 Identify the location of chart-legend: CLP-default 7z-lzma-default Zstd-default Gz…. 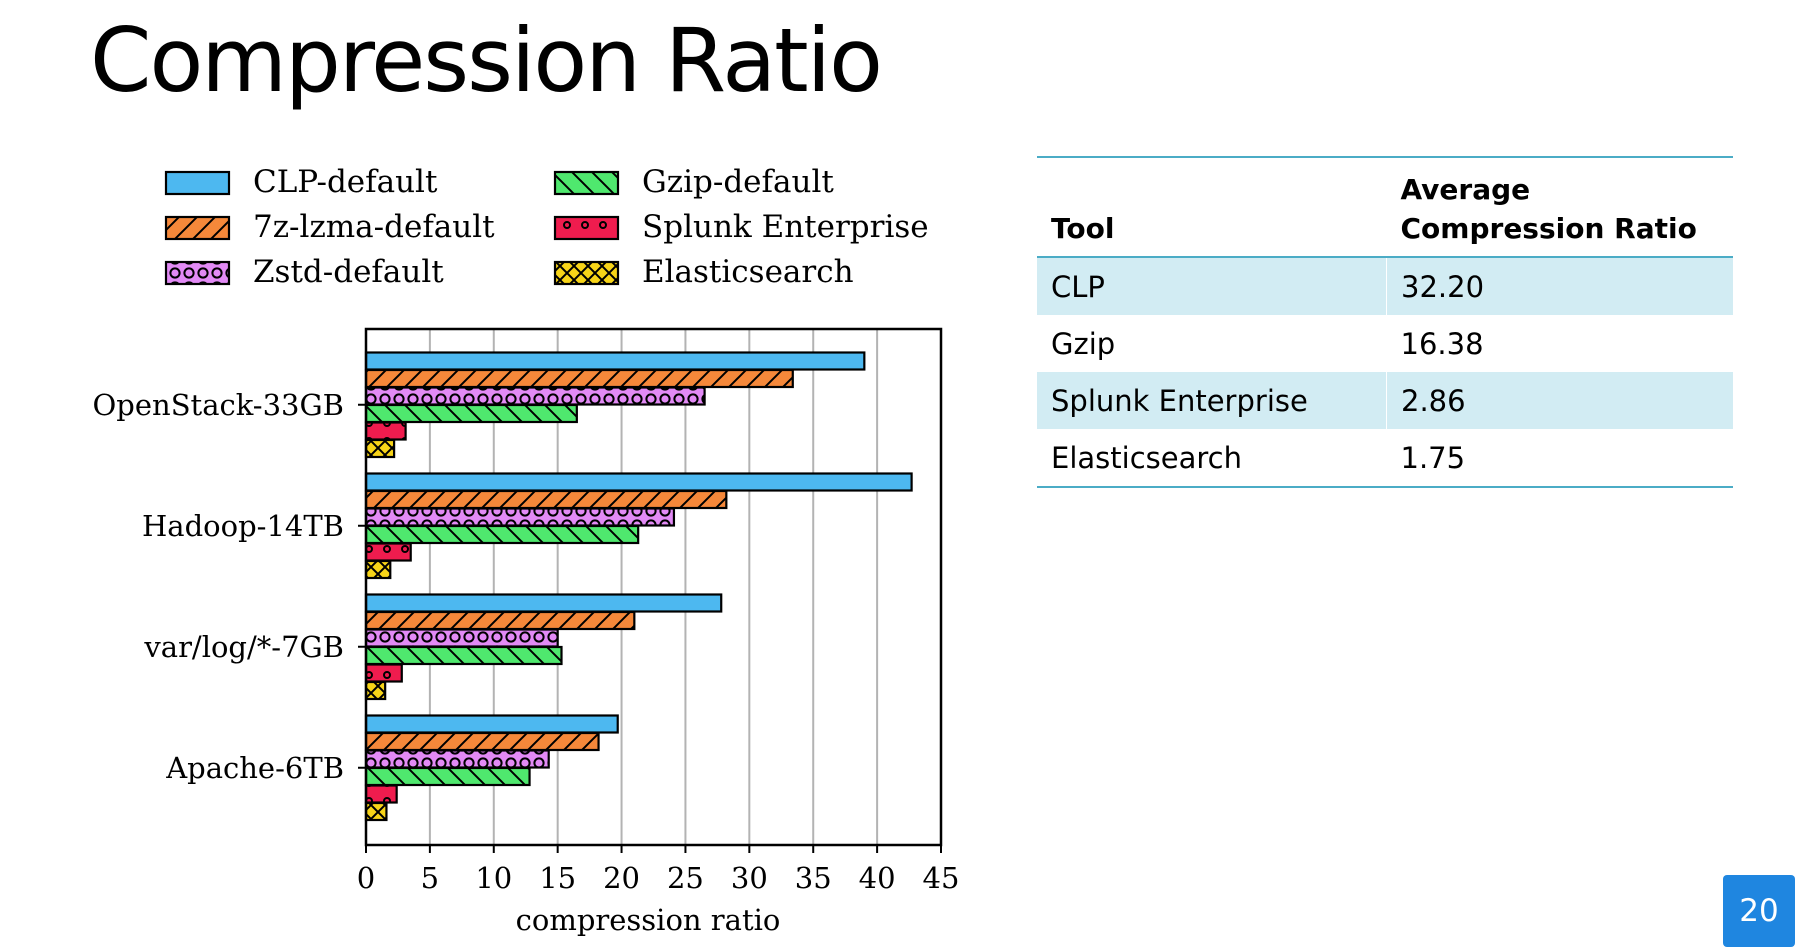
(546, 227).